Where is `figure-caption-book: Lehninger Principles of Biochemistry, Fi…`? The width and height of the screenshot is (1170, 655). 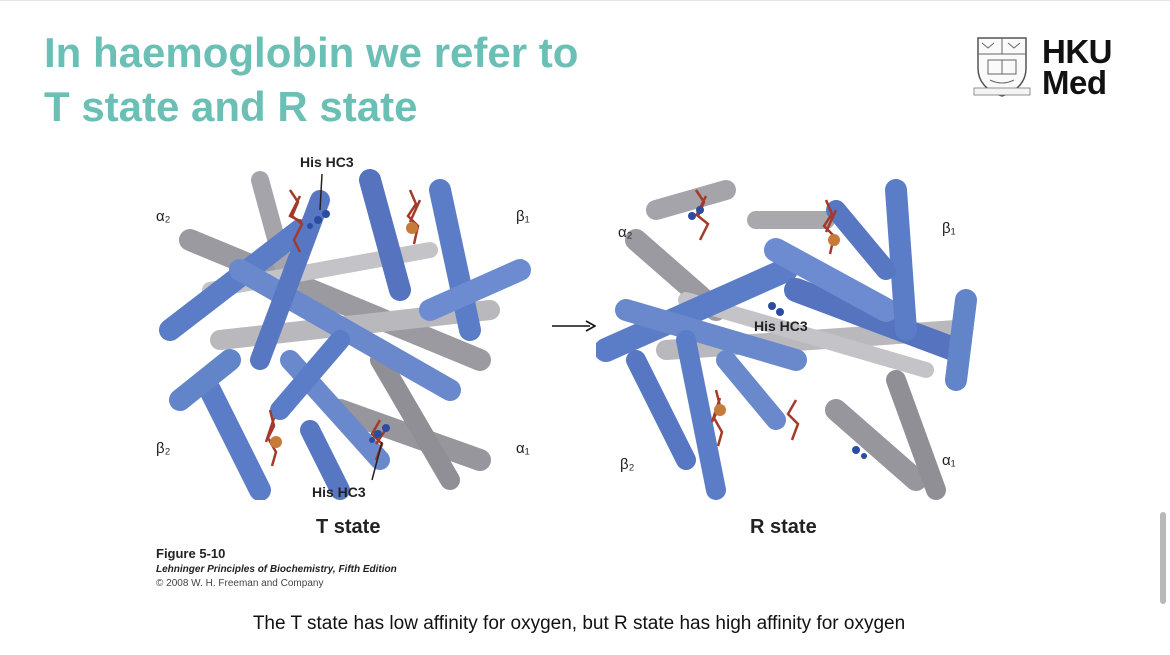 figure-caption-book: Lehninger Principles of Biochemistry, Fi… is located at coordinates (276, 569).